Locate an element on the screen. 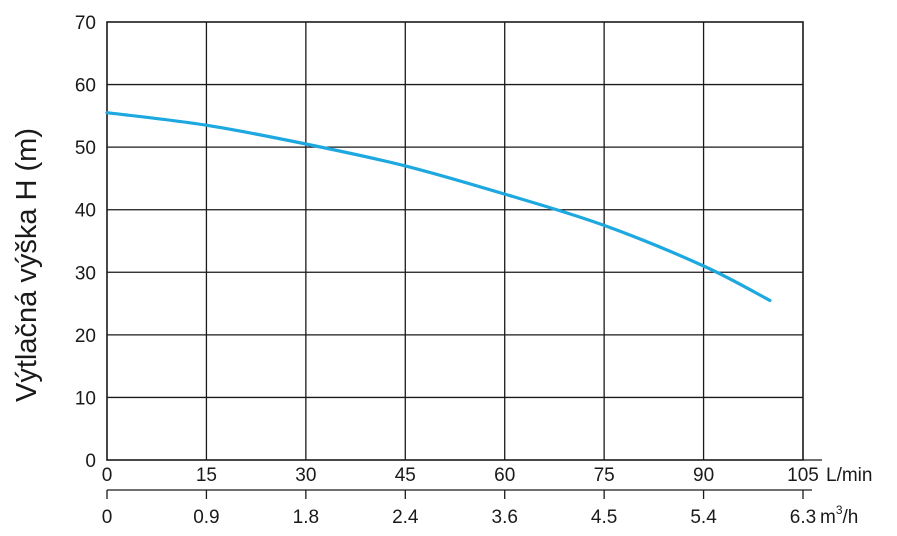 The width and height of the screenshot is (897, 536). x2-tick-label: 3.6 is located at coordinates (505, 517).